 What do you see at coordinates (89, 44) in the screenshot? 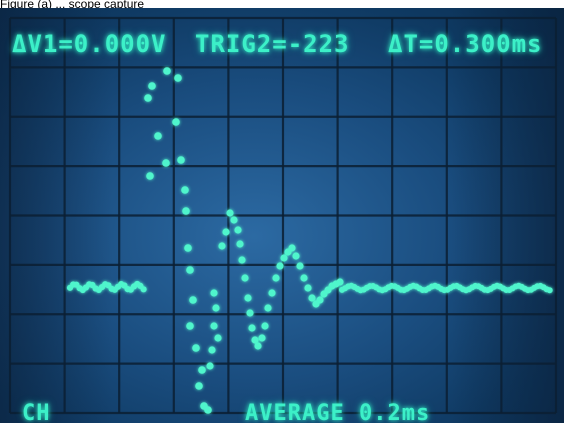
I see `delta-voltage-readout: ΔV1=0.000V` at bounding box center [89, 44].